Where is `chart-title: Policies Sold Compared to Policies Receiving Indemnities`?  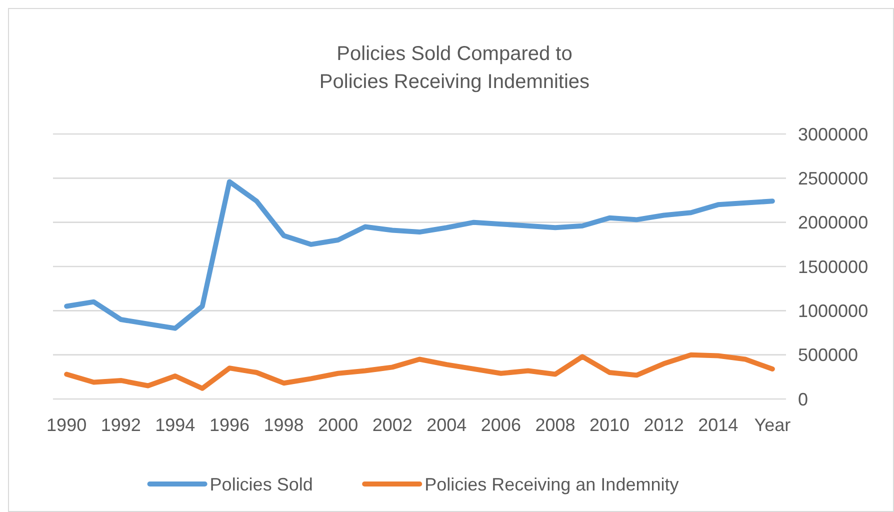 chart-title: Policies Sold Compared to Policies Receiving Indemnities is located at coordinates (454, 68).